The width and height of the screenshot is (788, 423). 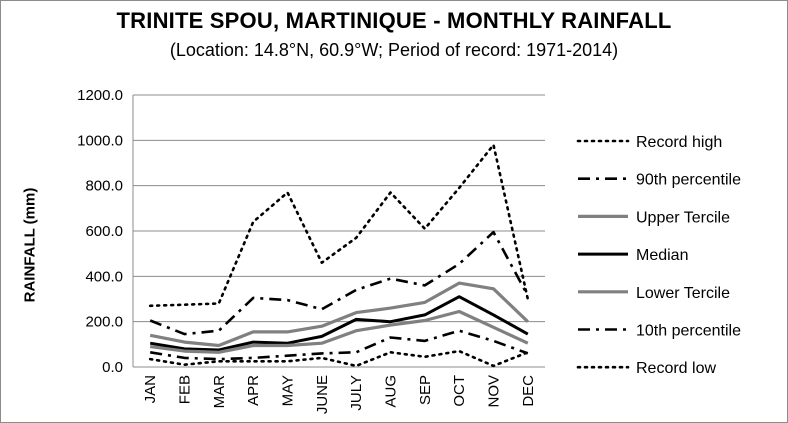 I want to click on x-tick-label: JAN, so click(x=150, y=389).